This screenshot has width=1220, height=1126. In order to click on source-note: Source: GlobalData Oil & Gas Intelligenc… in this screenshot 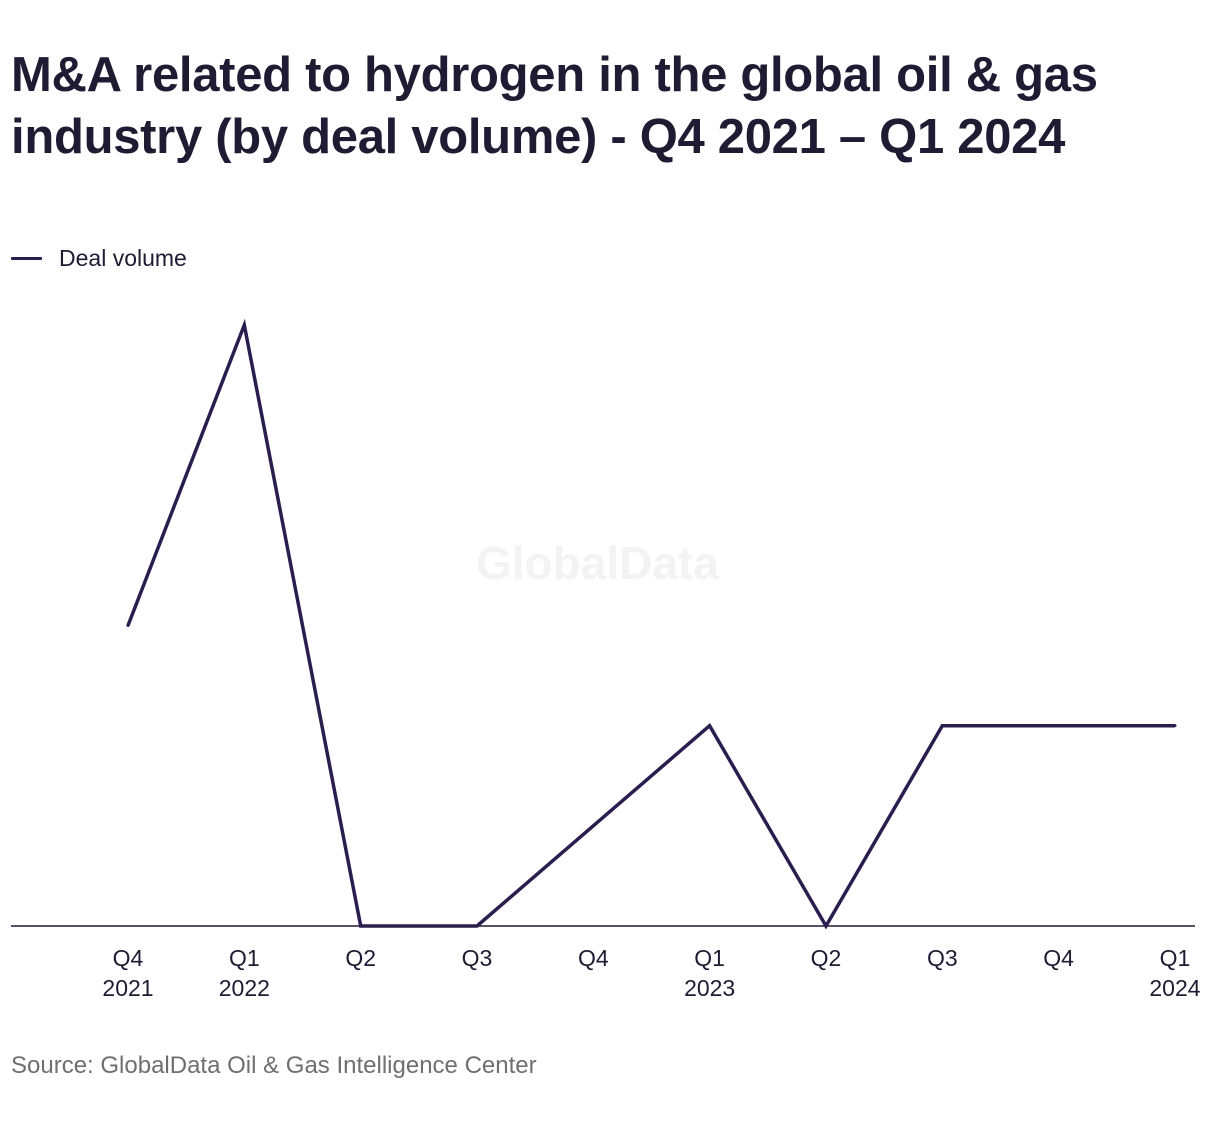, I will do `click(274, 1065)`.